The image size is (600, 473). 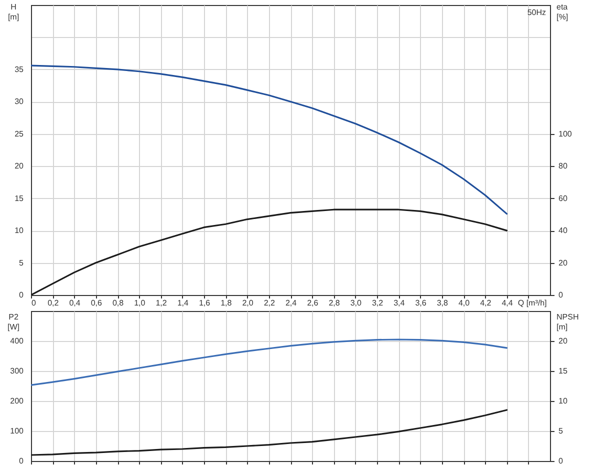 I want to click on x-tick-label: 0,8, so click(x=118, y=303).